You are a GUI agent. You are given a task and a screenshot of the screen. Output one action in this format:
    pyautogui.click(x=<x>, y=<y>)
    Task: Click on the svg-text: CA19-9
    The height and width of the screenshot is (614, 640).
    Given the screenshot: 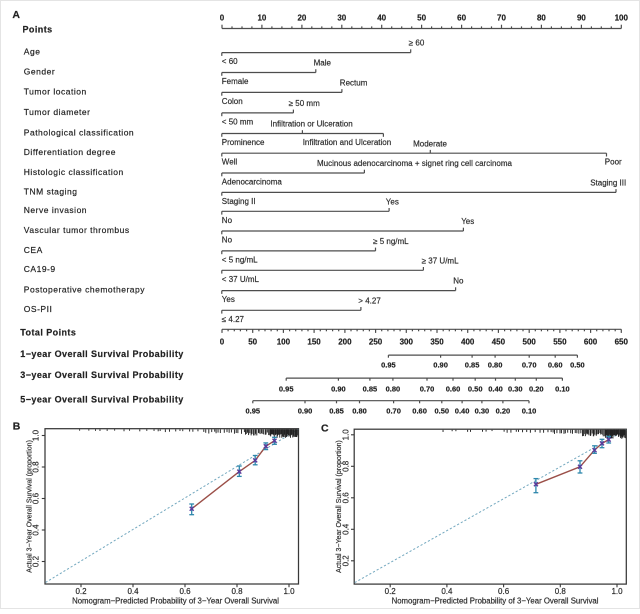 What is the action you would take?
    pyautogui.click(x=40, y=269)
    